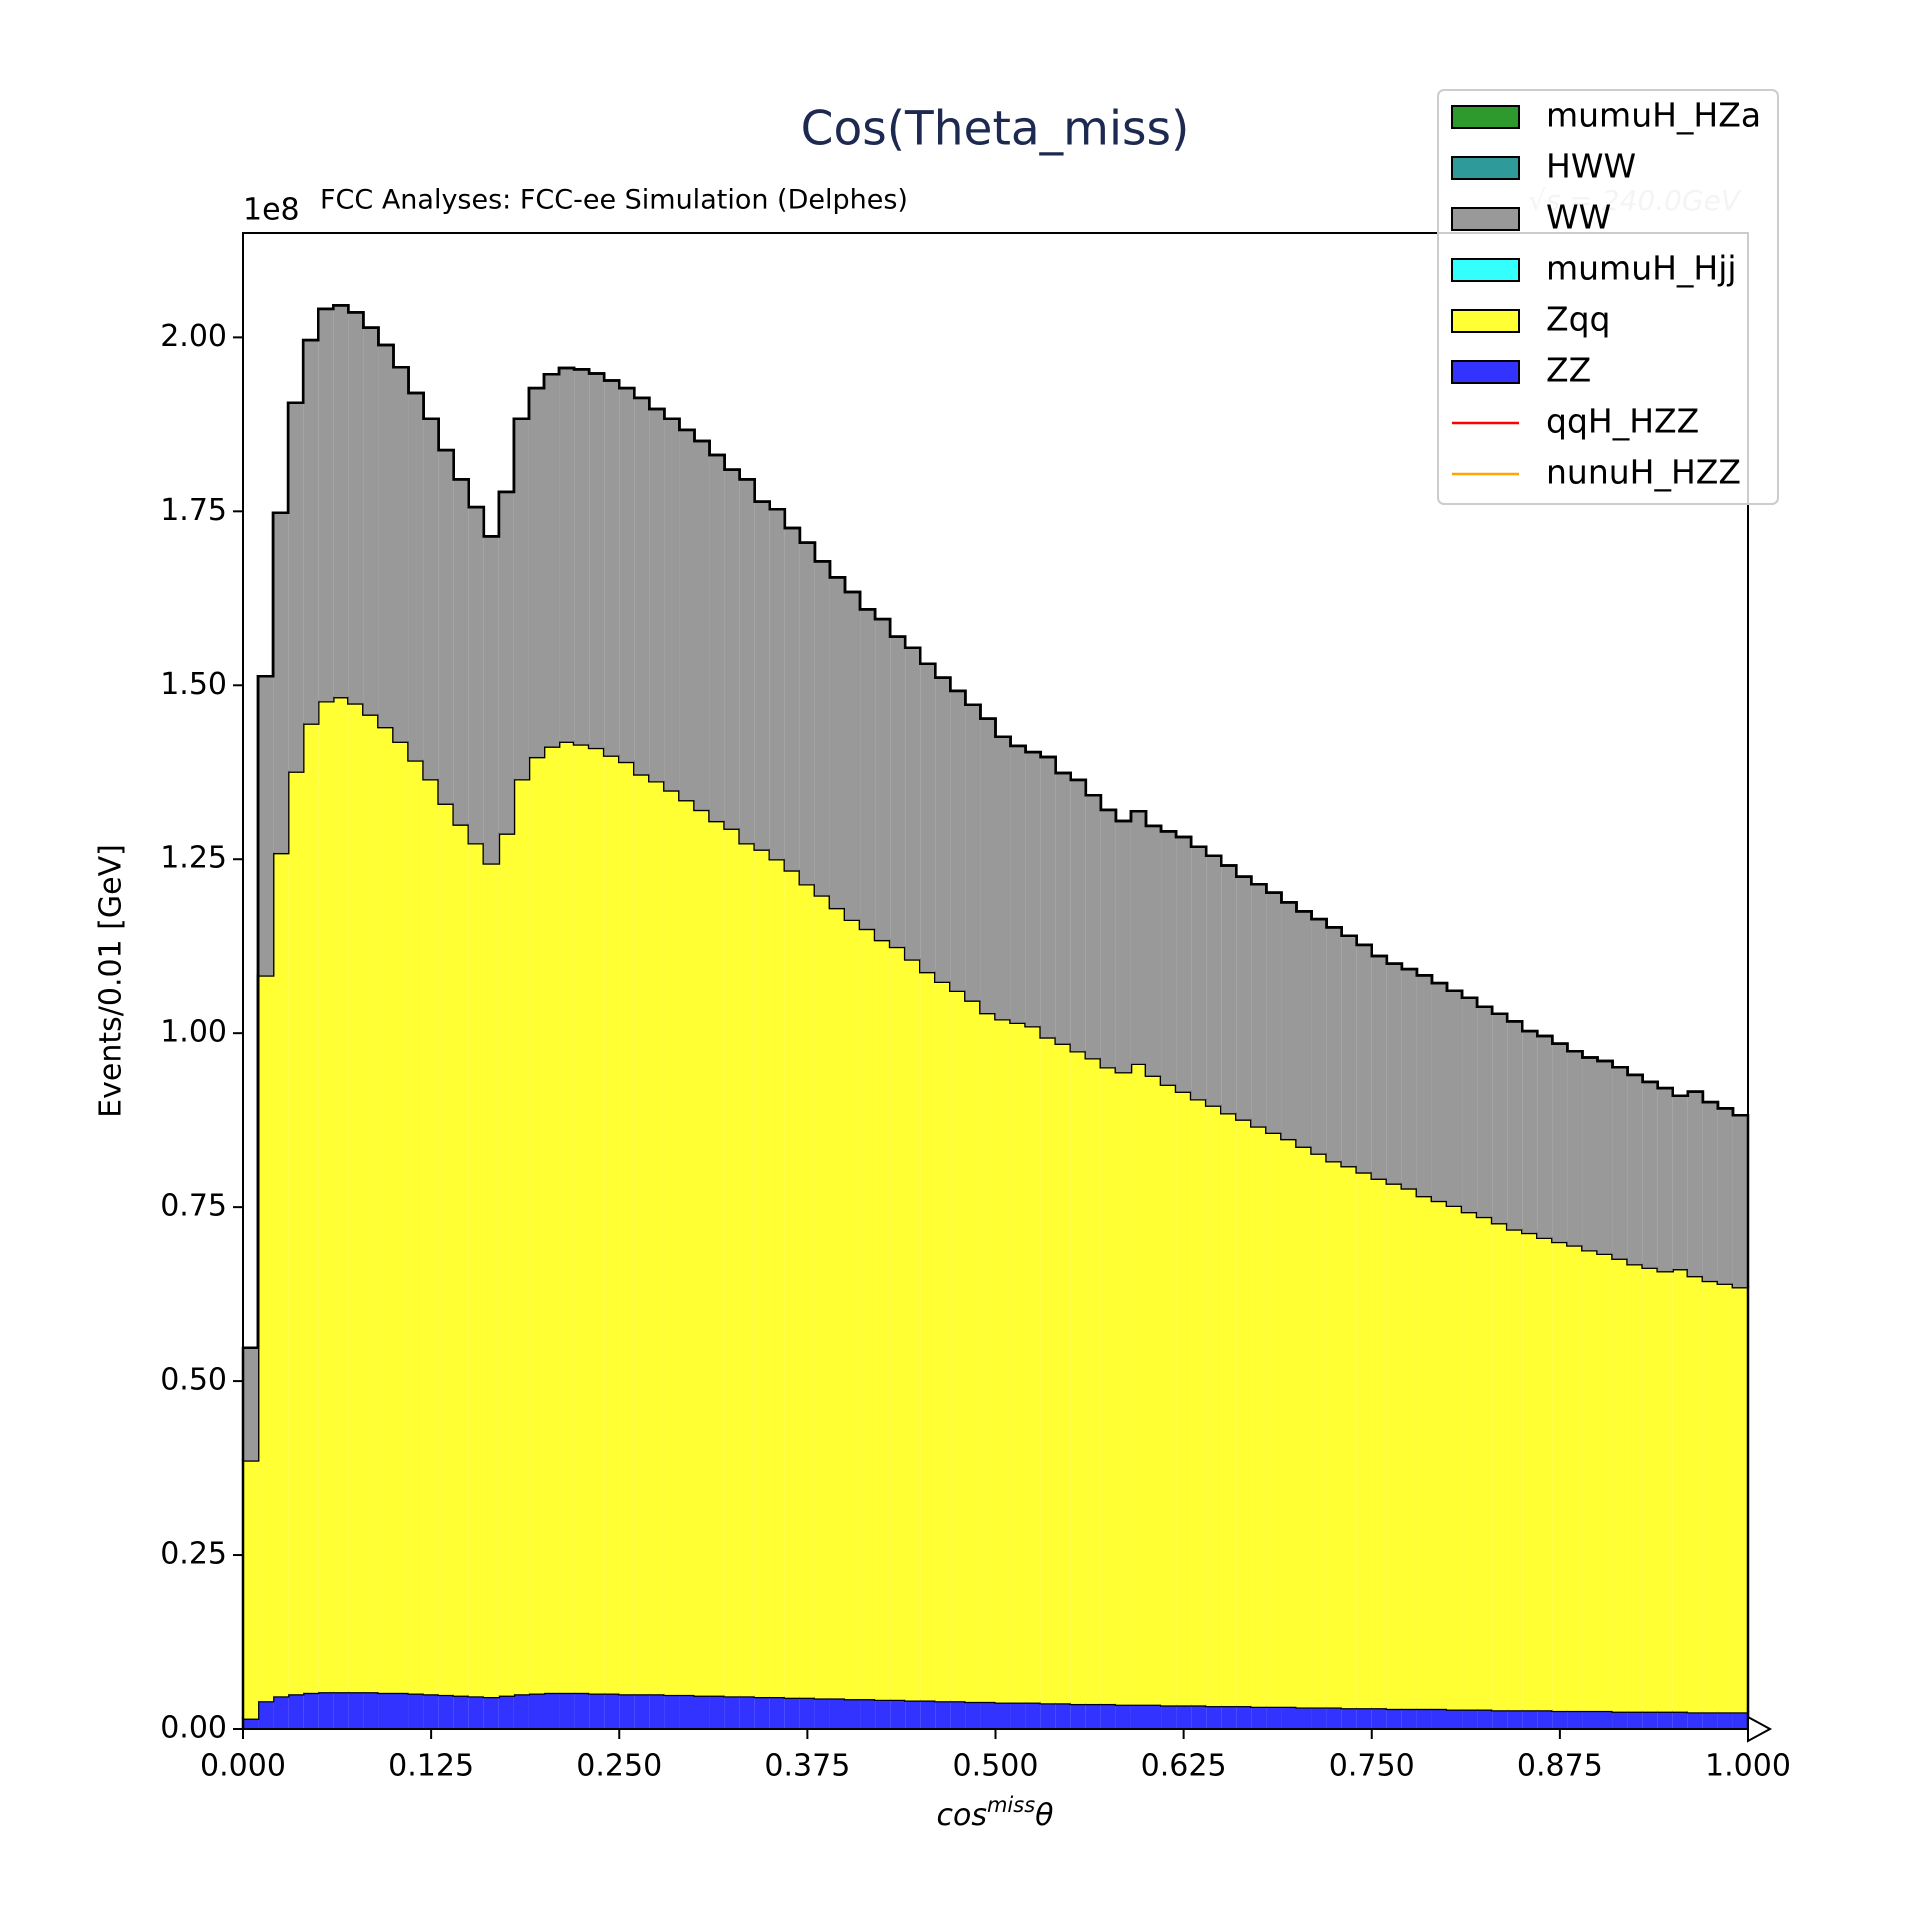 The width and height of the screenshot is (1920, 1920). I want to click on x-label-base: cos, so click(961, 1815).